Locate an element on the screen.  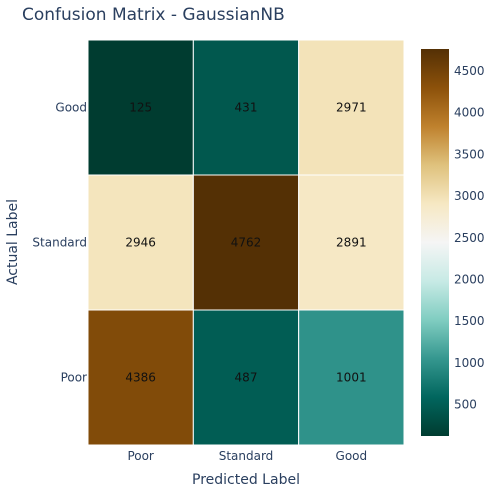
cell-value-label: 1001 is located at coordinates (351, 378).